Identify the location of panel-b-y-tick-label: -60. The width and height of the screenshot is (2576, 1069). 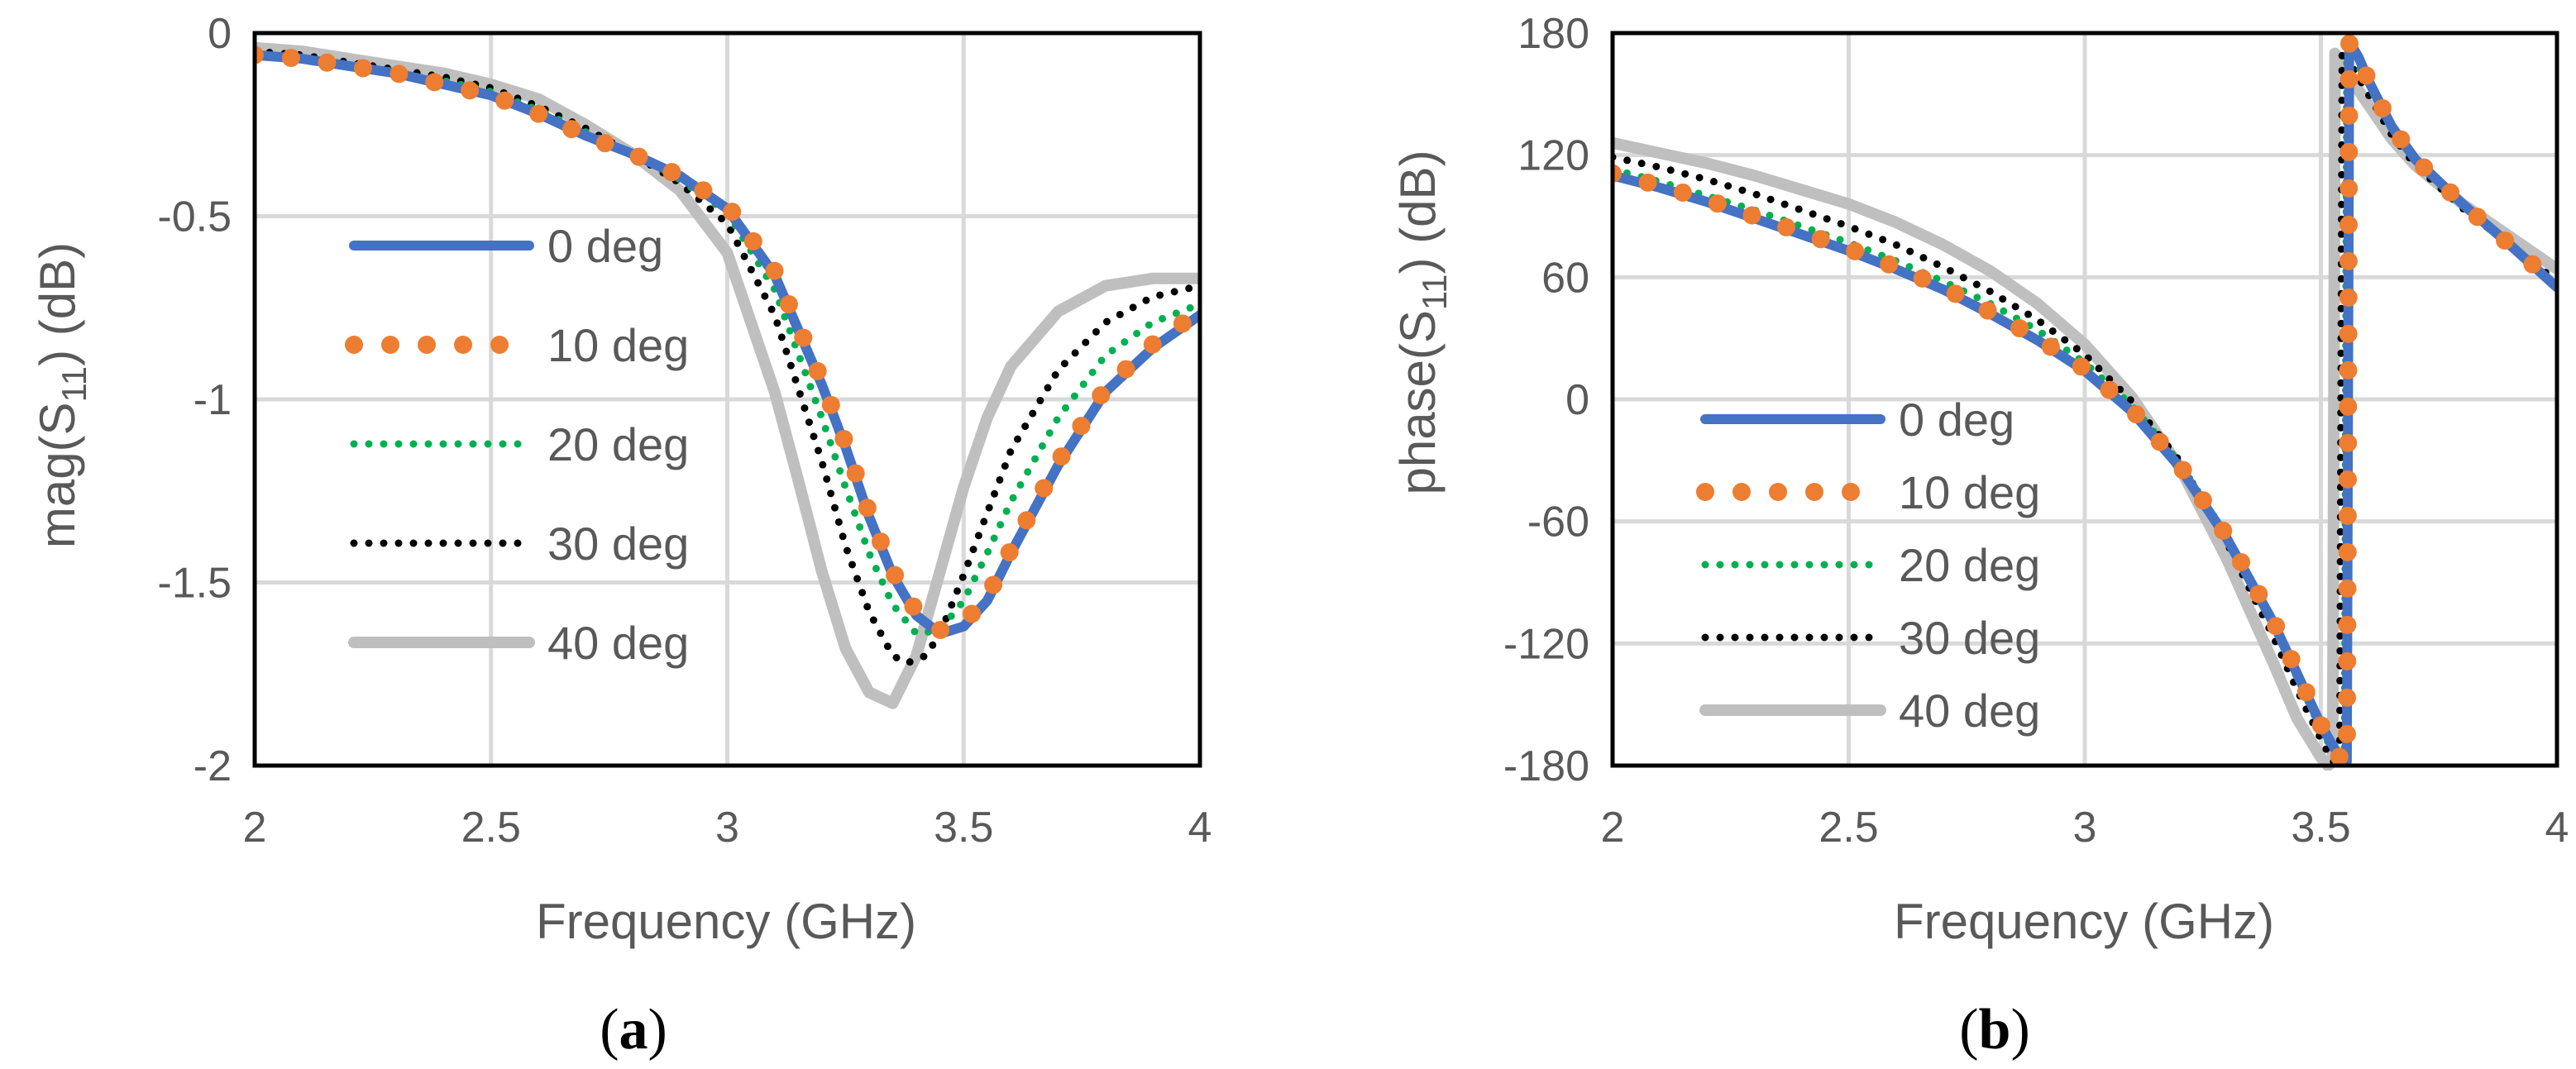
(1558, 522).